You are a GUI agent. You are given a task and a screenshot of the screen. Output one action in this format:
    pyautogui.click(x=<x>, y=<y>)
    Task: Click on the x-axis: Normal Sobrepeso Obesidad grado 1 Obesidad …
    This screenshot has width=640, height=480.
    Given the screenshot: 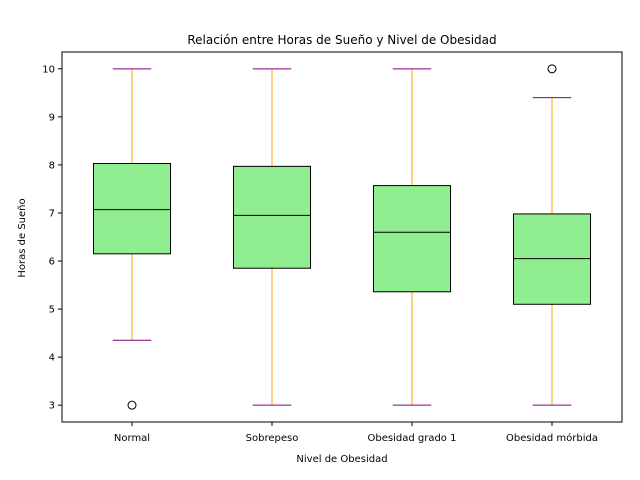 What is the action you would take?
    pyautogui.click(x=356, y=433)
    